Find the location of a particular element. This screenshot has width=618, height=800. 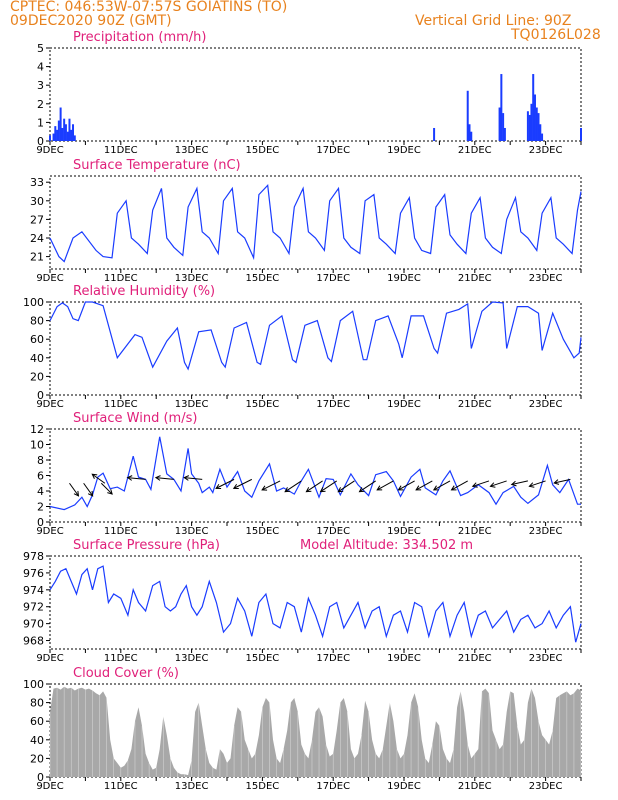

rh-ytick-label: 100 is located at coordinates (33, 302).